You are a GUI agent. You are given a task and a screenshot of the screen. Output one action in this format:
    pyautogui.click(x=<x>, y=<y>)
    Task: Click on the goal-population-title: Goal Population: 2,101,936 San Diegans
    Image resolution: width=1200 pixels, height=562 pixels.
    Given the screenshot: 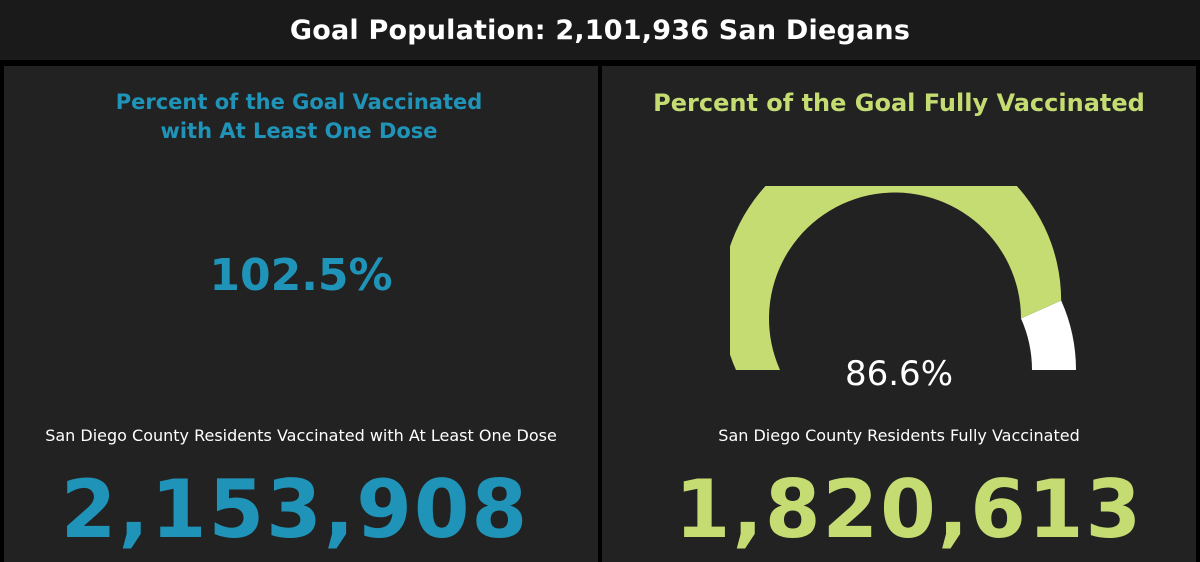 What is the action you would take?
    pyautogui.click(x=600, y=30)
    